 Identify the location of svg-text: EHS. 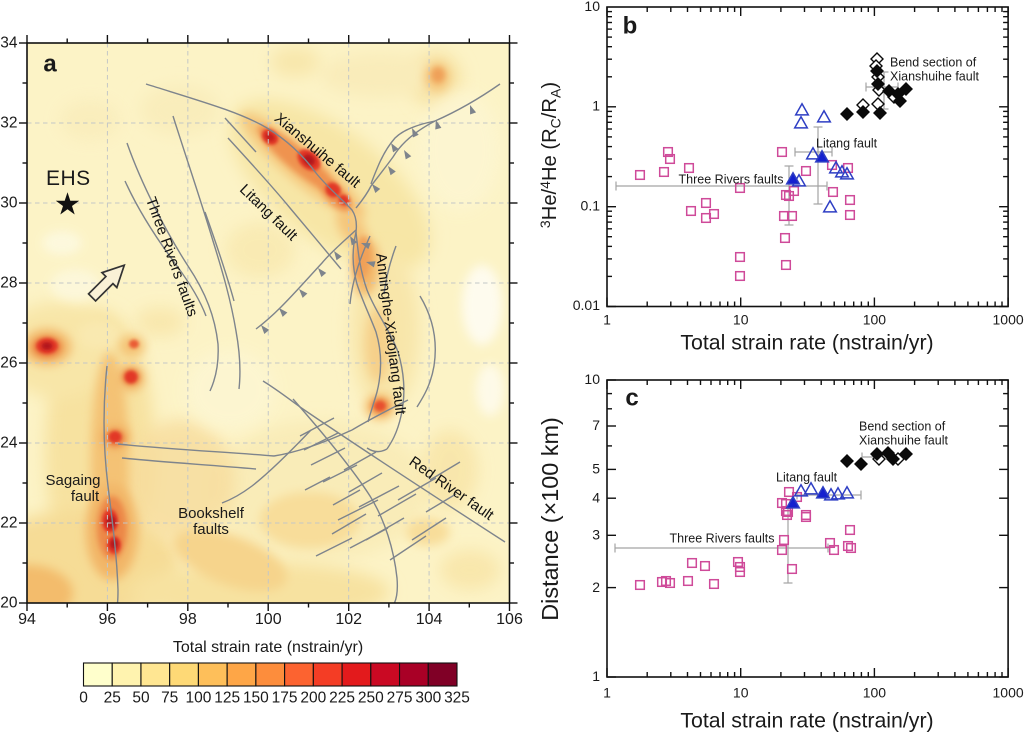
(68, 178).